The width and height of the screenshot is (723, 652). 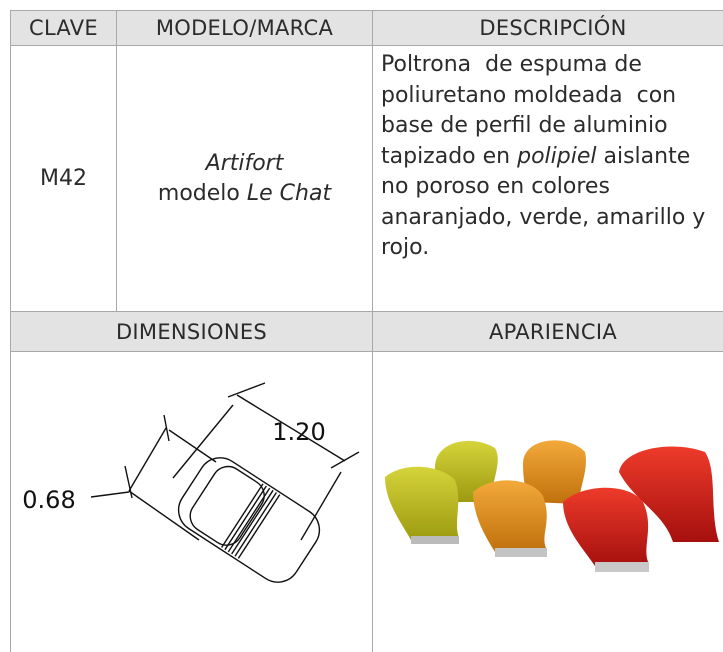 I want to click on modelo-cell: Artifort modelo Le Chat, so click(x=245, y=179).